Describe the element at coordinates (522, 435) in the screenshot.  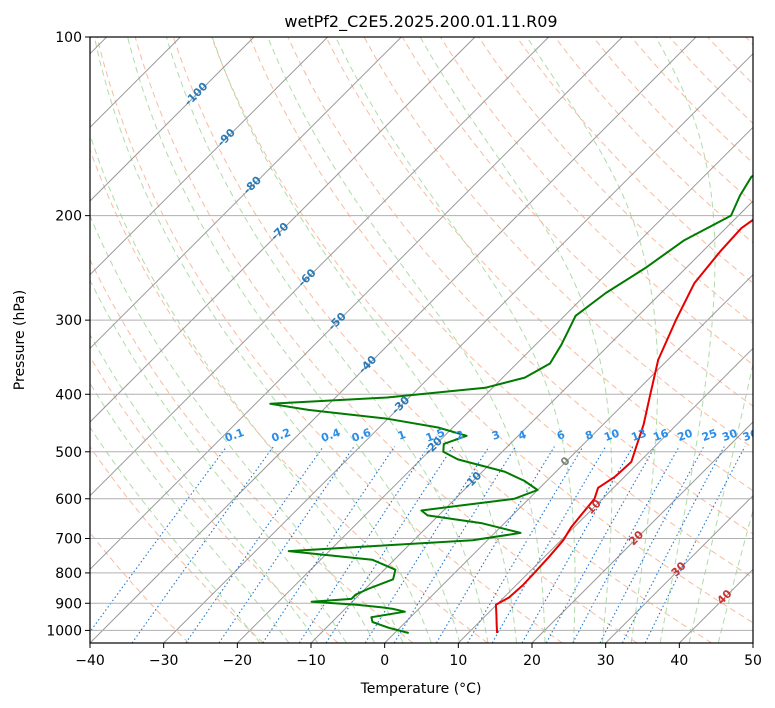
I see `mixing-ratio-label: 4` at that location.